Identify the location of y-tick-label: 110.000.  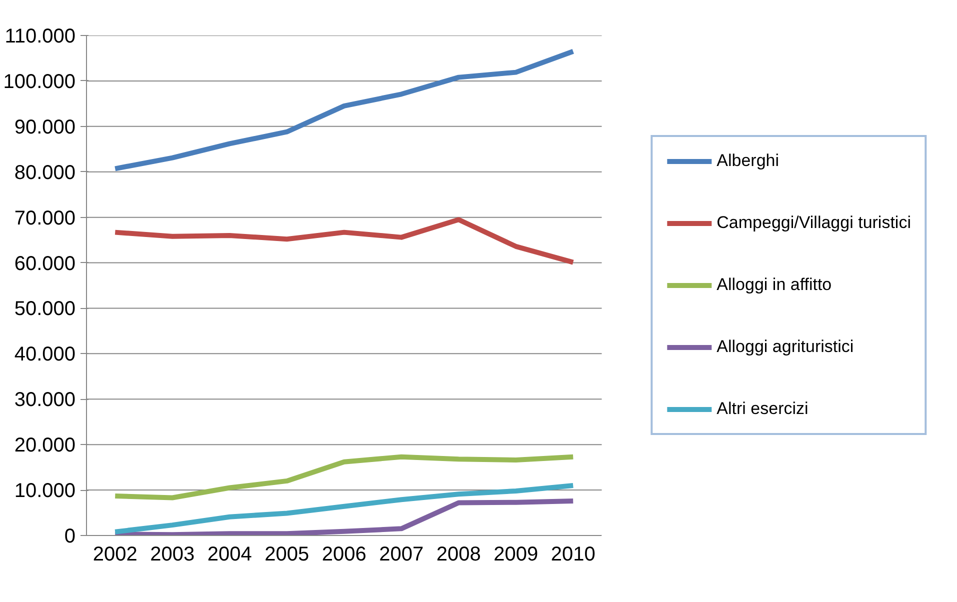
(40, 37).